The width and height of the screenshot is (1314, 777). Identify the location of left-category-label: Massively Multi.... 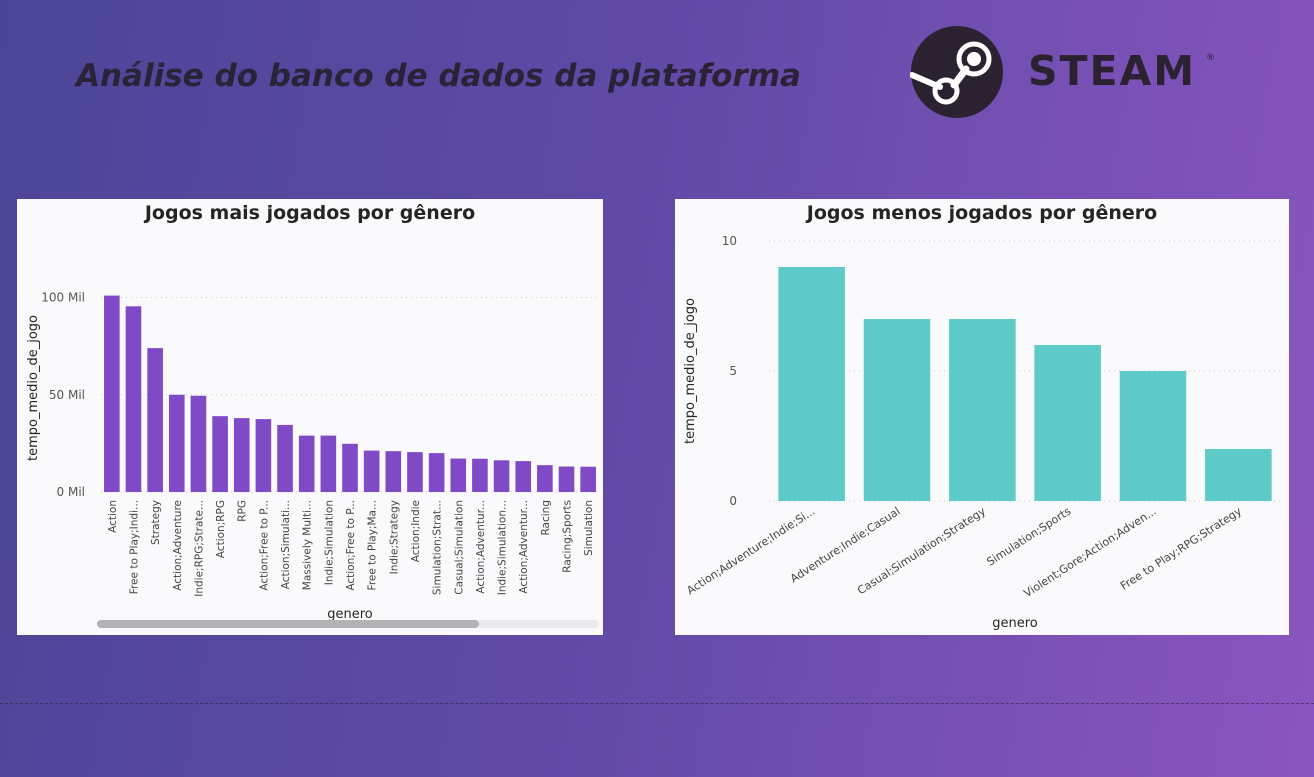
(308, 545).